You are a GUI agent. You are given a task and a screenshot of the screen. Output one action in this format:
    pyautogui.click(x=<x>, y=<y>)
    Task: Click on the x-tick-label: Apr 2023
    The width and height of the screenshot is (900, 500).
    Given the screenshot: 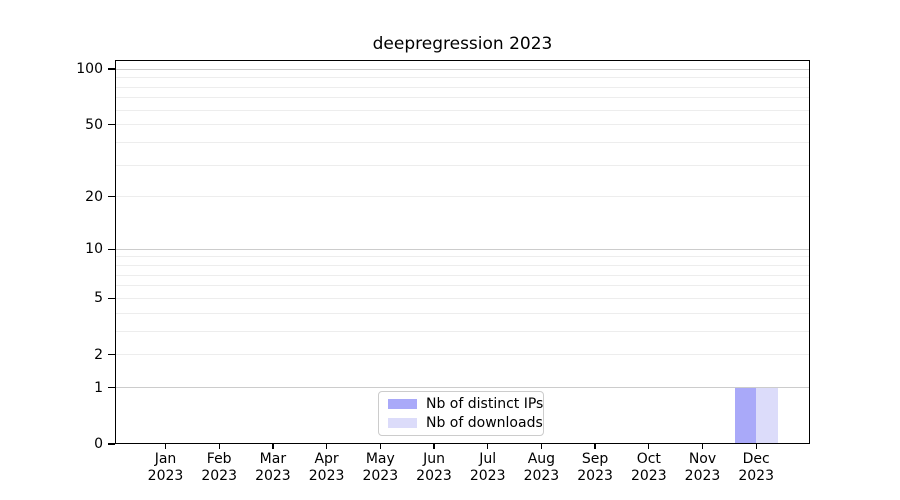 What is the action you would take?
    pyautogui.click(x=327, y=468)
    